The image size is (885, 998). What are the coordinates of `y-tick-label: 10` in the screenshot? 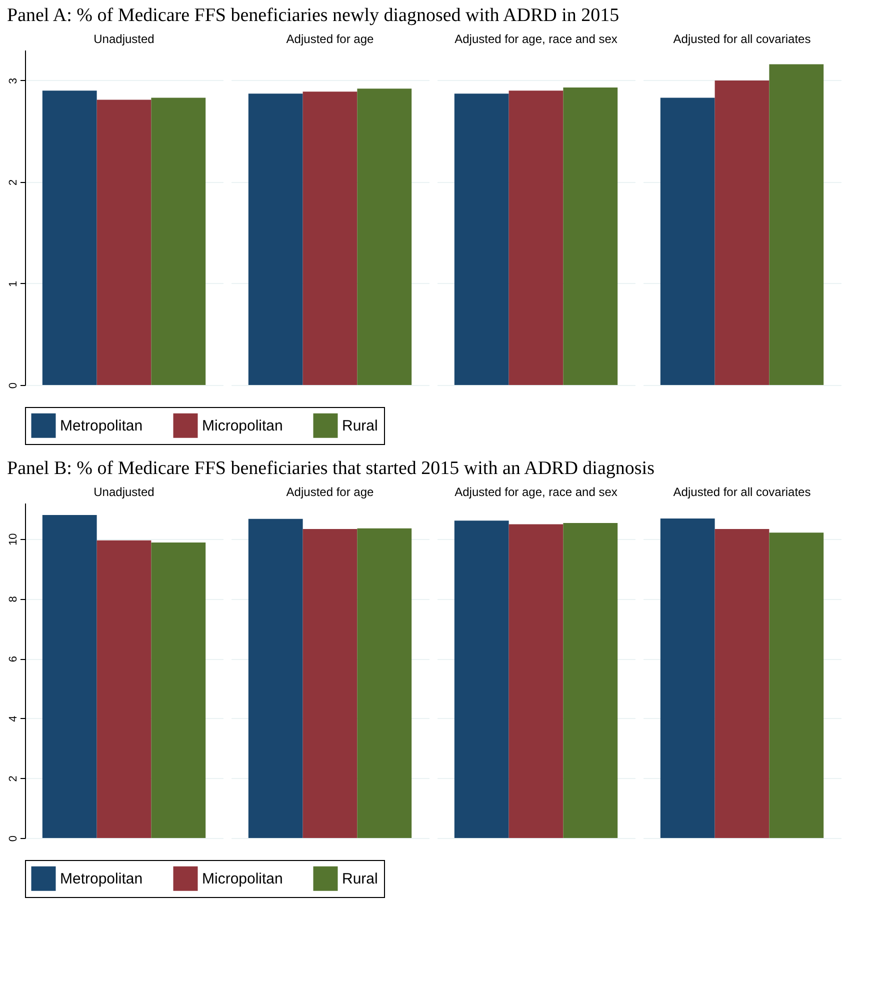 It's located at (14, 539).